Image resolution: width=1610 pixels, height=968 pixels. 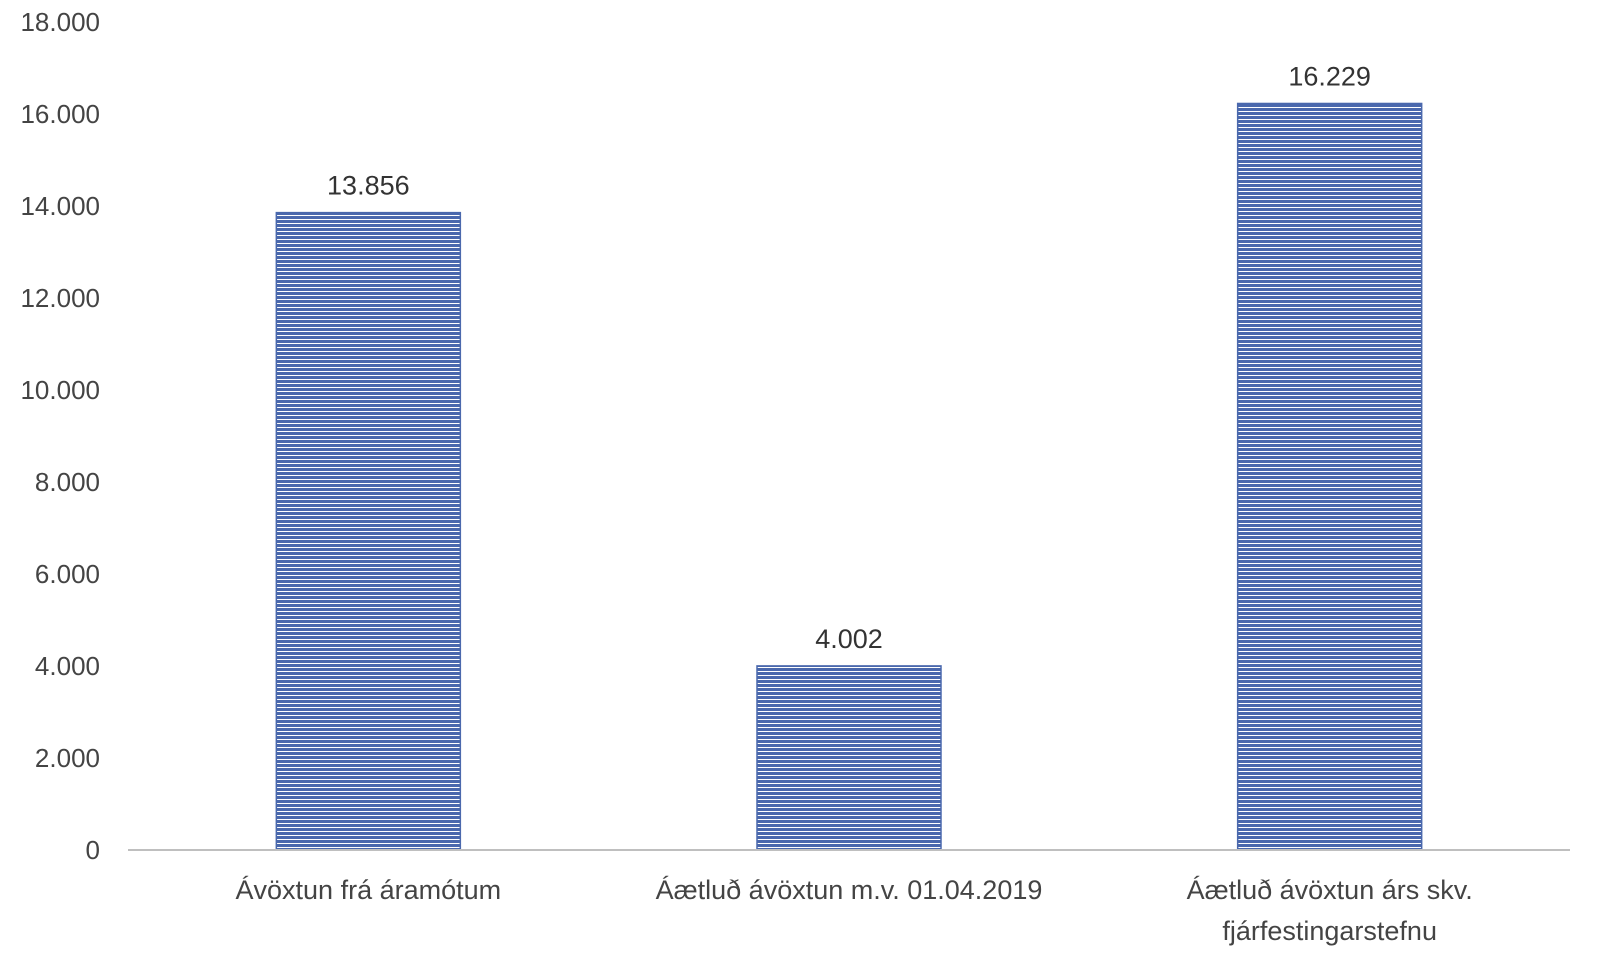 What do you see at coordinates (60, 298) in the screenshot?
I see `y-tick-label: 12.000` at bounding box center [60, 298].